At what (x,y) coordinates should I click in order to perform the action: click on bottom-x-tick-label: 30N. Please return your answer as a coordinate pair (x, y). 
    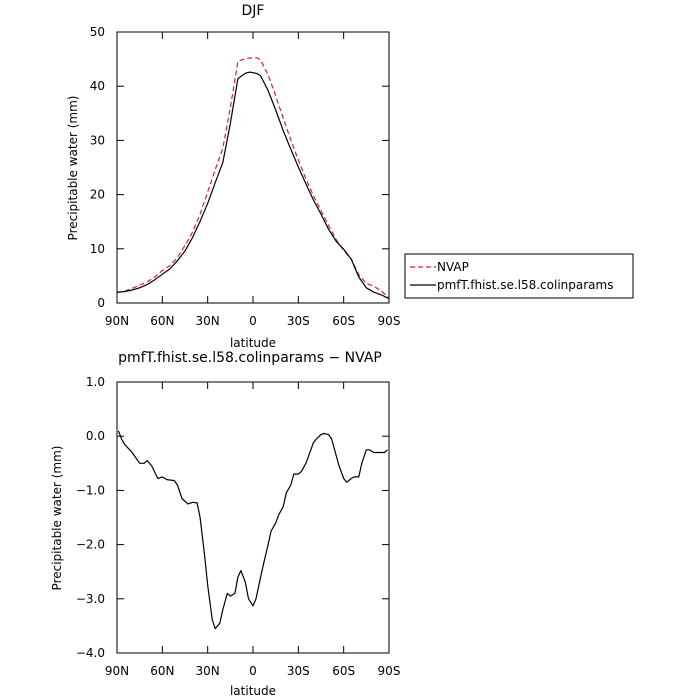
    Looking at the image, I should click on (208, 671).